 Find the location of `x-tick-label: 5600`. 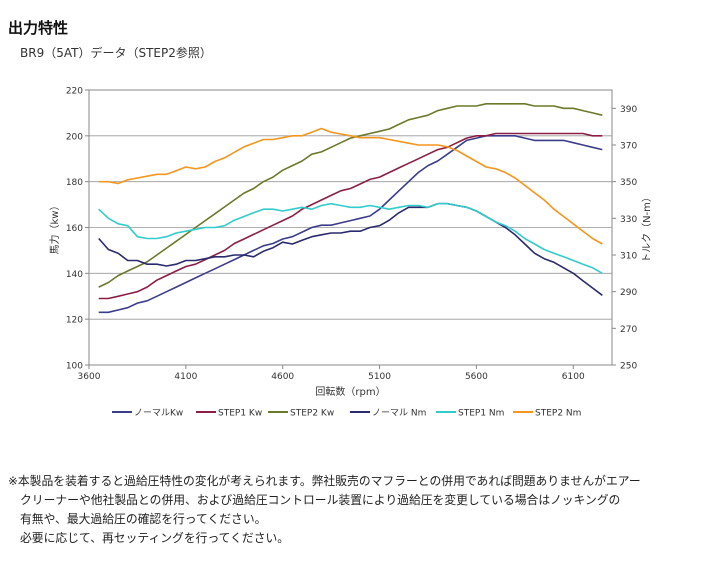

x-tick-label: 5600 is located at coordinates (476, 377).